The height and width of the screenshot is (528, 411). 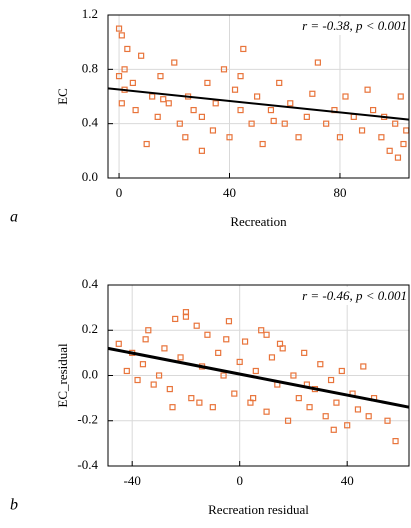 I want to click on x-axis-label: Recreation, so click(x=258, y=221).